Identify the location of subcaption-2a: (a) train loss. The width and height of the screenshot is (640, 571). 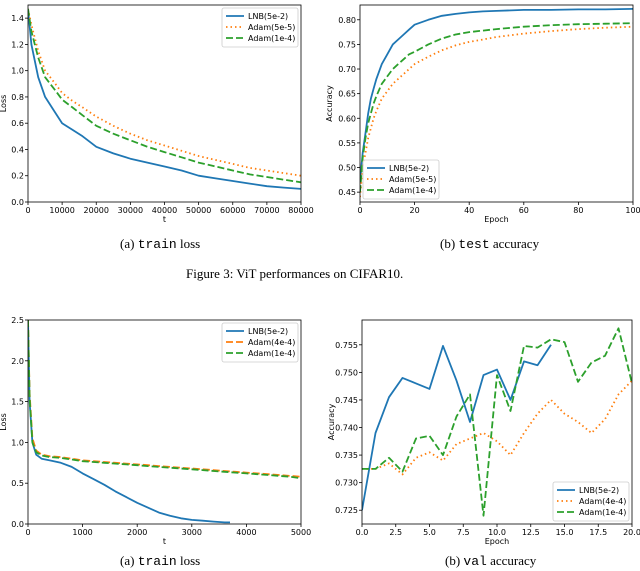
(160, 561).